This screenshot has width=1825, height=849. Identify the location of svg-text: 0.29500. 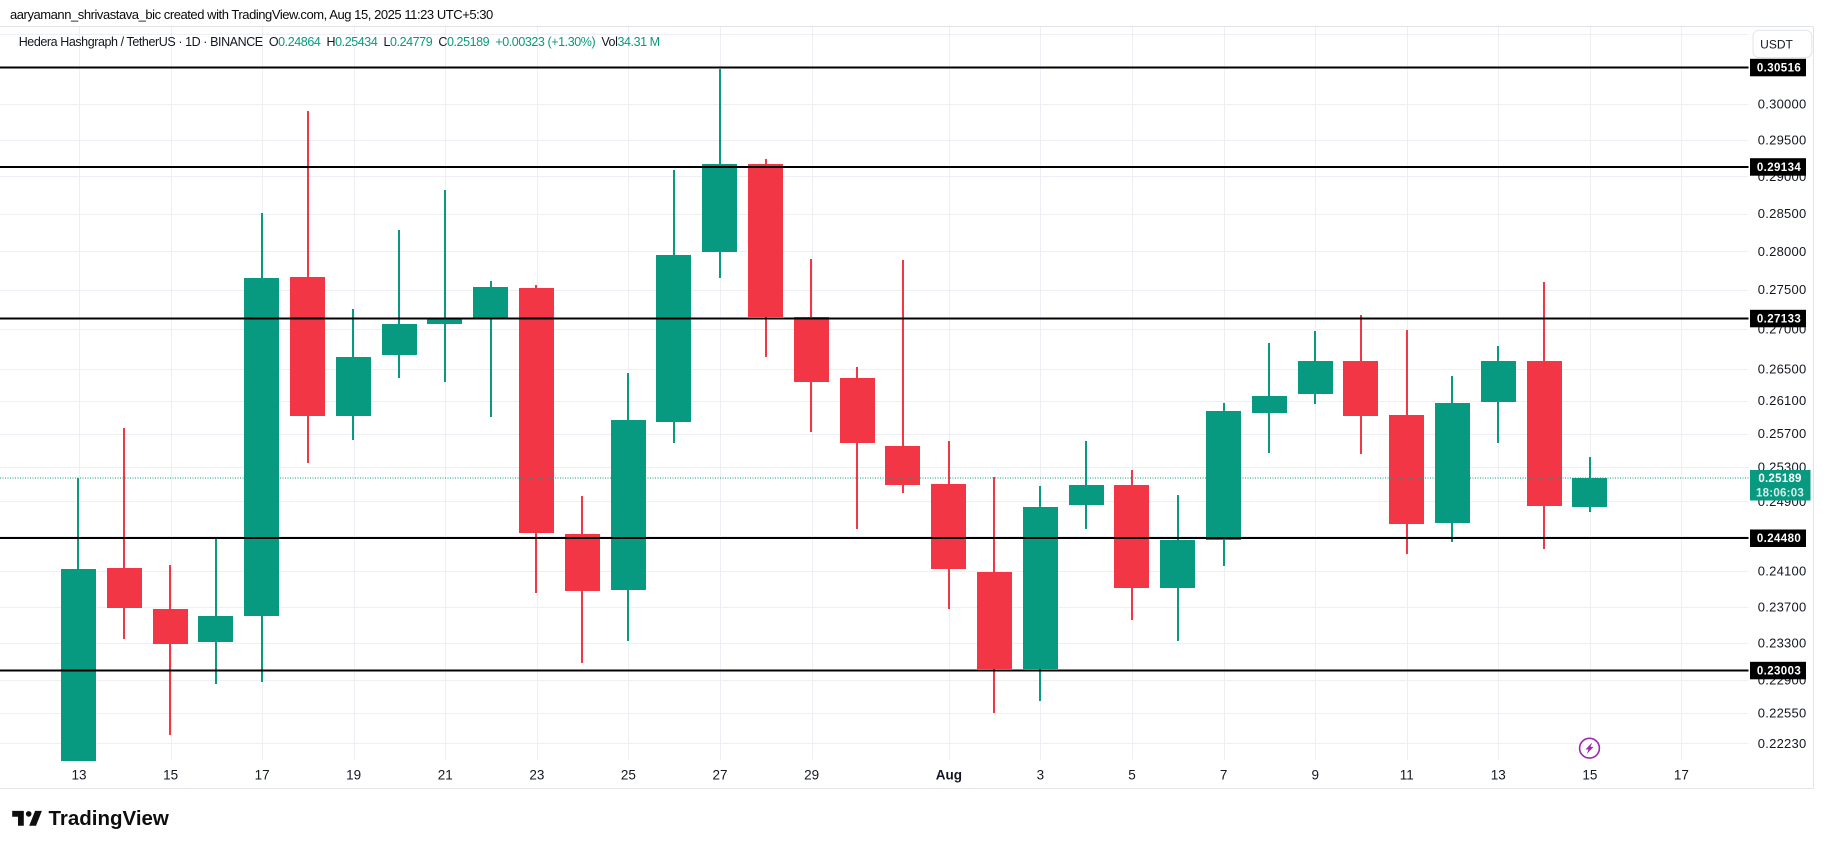
(1782, 140).